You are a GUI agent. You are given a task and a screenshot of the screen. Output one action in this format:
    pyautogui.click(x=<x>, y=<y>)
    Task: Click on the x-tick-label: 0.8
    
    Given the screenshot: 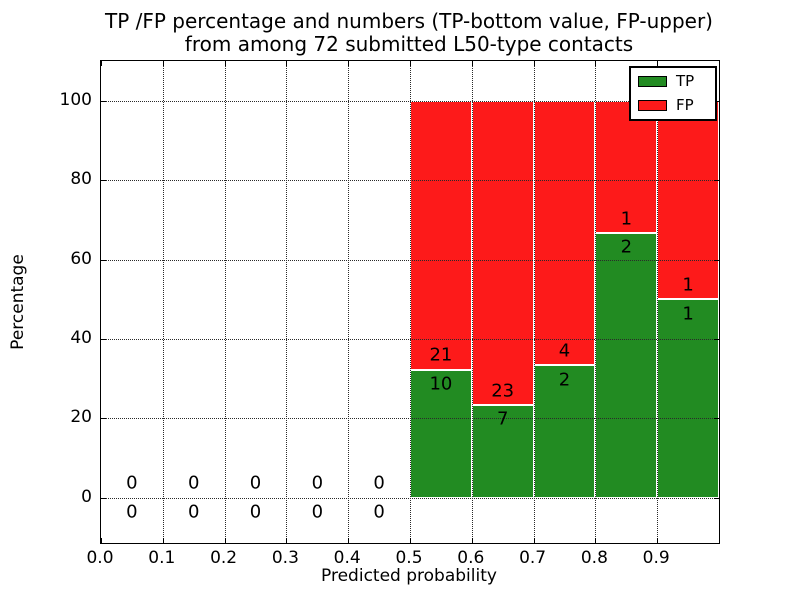 What is the action you would take?
    pyautogui.click(x=594, y=558)
    